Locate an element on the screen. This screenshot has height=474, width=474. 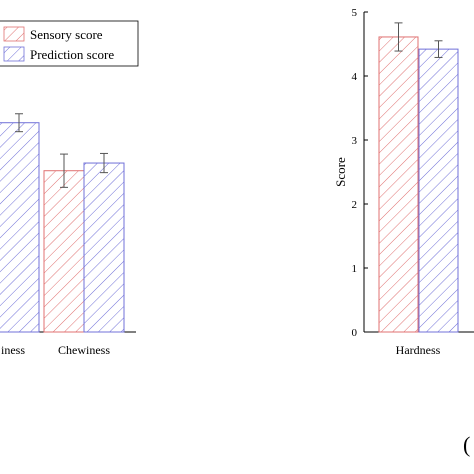
right-y-tick-label-0: 0 is located at coordinates (355, 333).